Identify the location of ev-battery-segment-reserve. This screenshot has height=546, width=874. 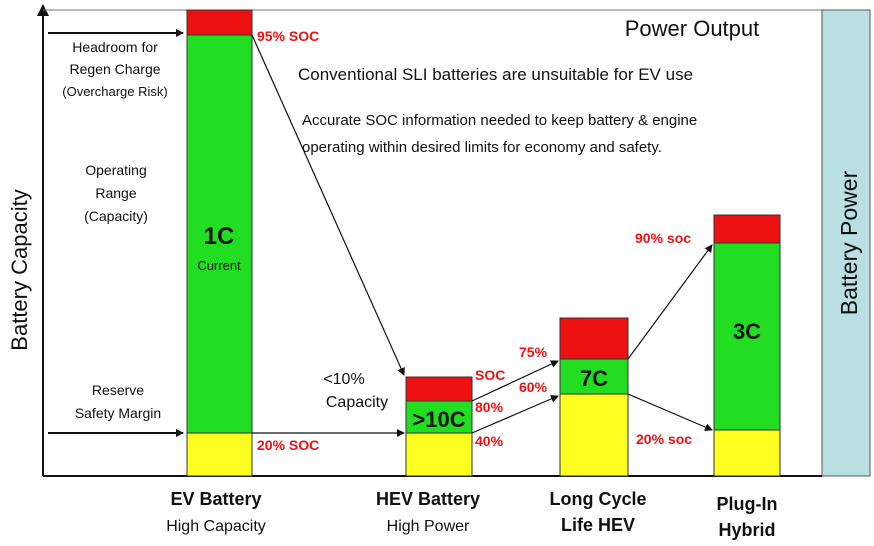
(219, 454).